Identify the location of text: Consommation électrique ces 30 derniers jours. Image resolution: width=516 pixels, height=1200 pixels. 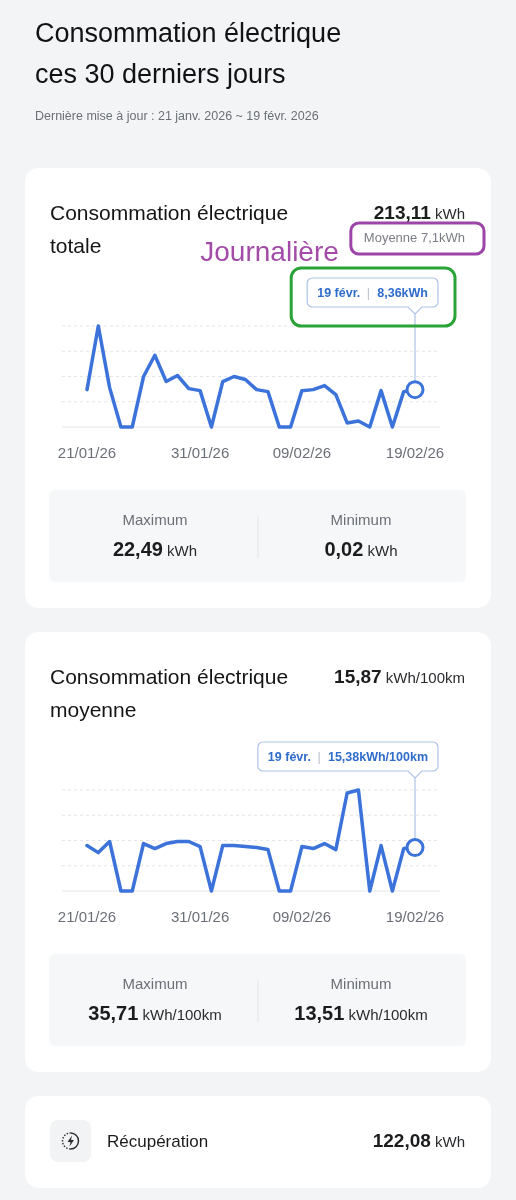
(188, 53).